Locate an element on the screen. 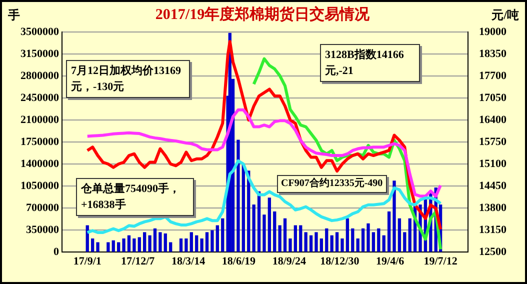  y2-tick-label: 19000 is located at coordinates (493, 32).